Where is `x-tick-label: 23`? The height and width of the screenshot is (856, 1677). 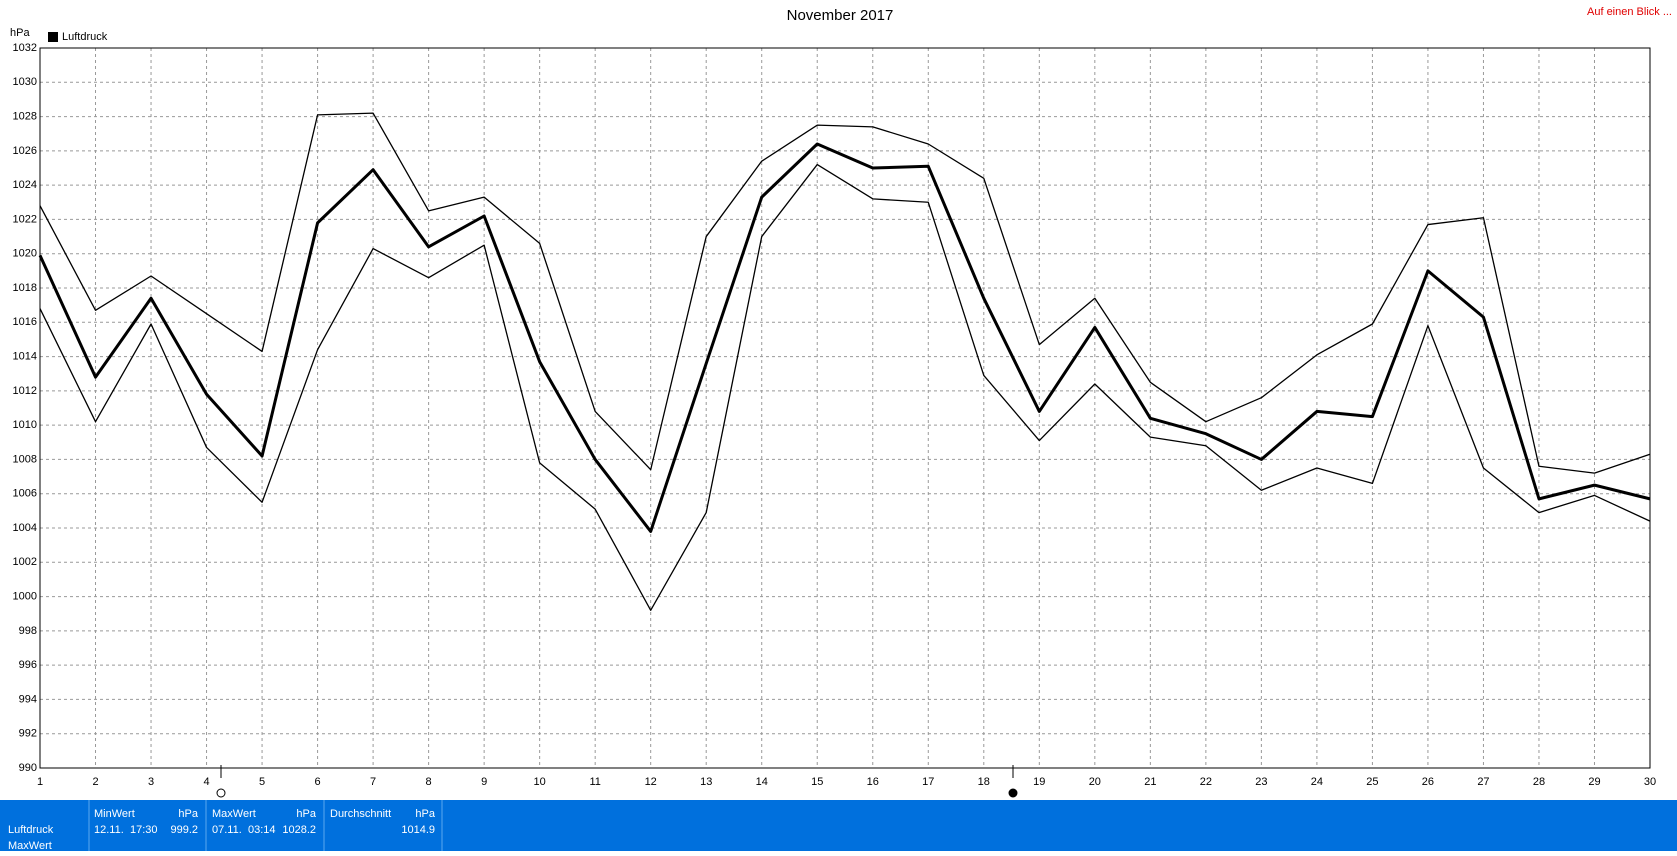 x-tick-label: 23 is located at coordinates (1261, 782).